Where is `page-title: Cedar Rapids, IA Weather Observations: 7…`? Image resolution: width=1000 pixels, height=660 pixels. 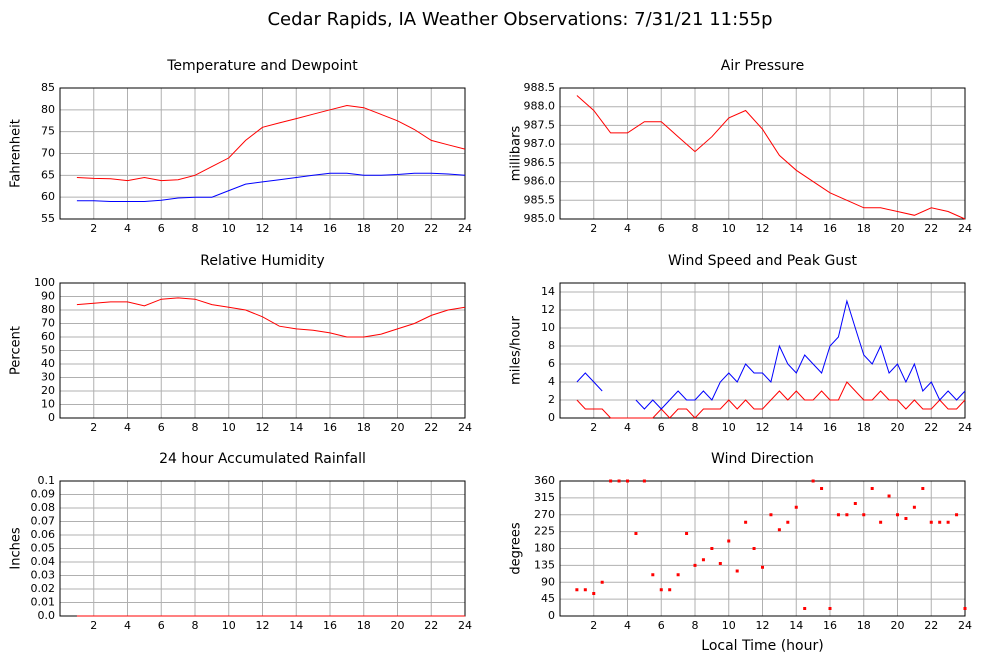 page-title: Cedar Rapids, IA Weather Observations: 7… is located at coordinates (519, 19).